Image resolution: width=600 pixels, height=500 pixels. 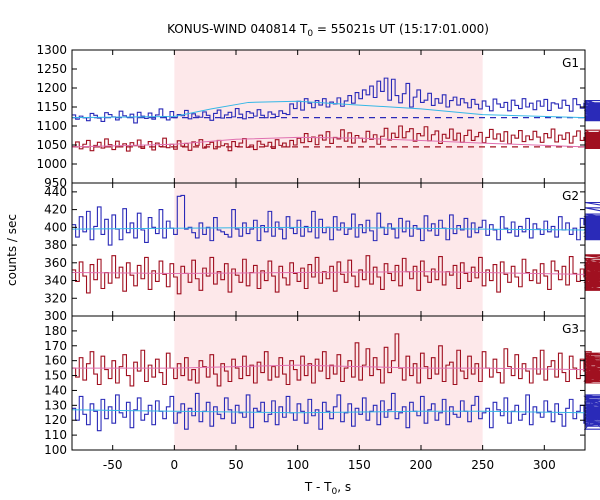 What do you see at coordinates (55, 331) in the screenshot?
I see `ytick-label: 180` at bounding box center [55, 331].